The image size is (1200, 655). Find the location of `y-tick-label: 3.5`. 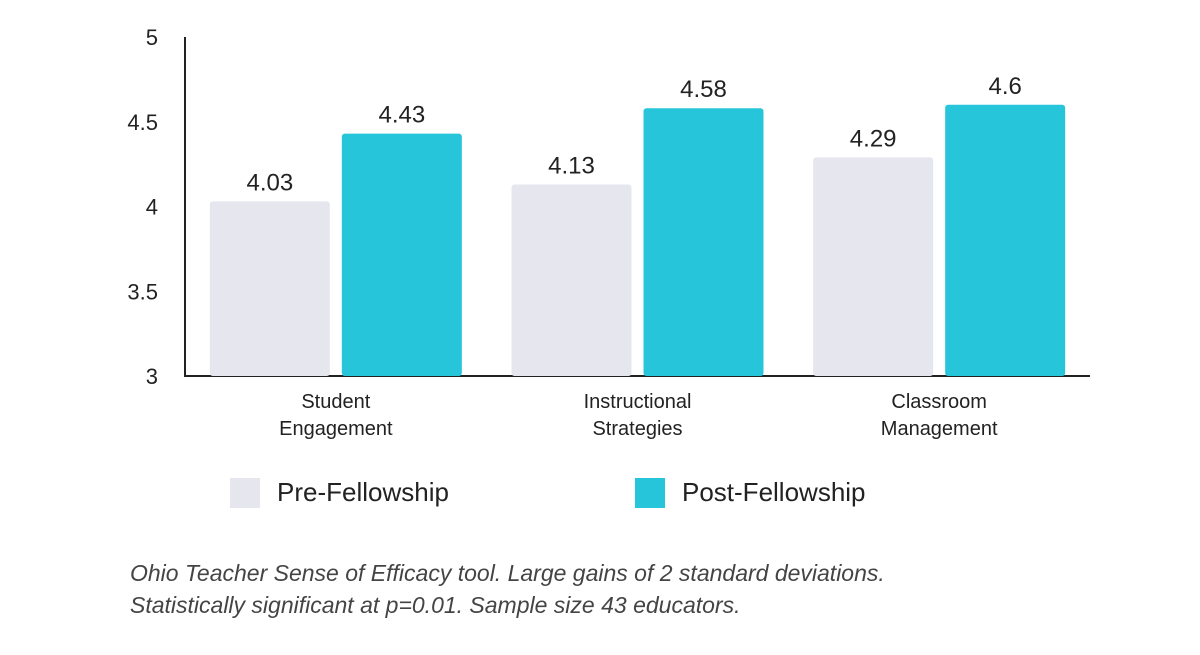

y-tick-label: 3.5 is located at coordinates (142, 291).